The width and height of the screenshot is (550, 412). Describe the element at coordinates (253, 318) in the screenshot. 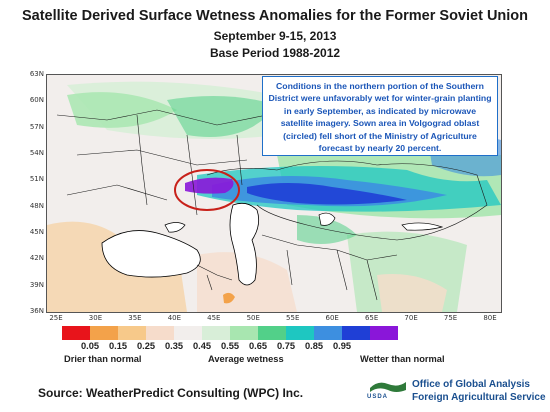

I see `longitude-label: 50E` at that location.